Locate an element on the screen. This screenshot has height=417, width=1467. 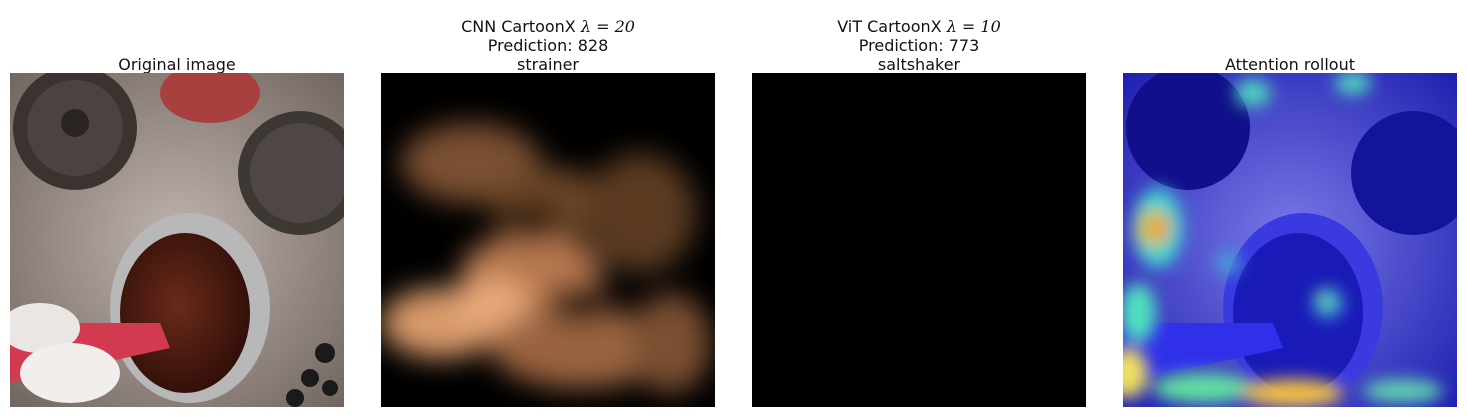
lambda-value: λ = 10 is located at coordinates (973, 26).